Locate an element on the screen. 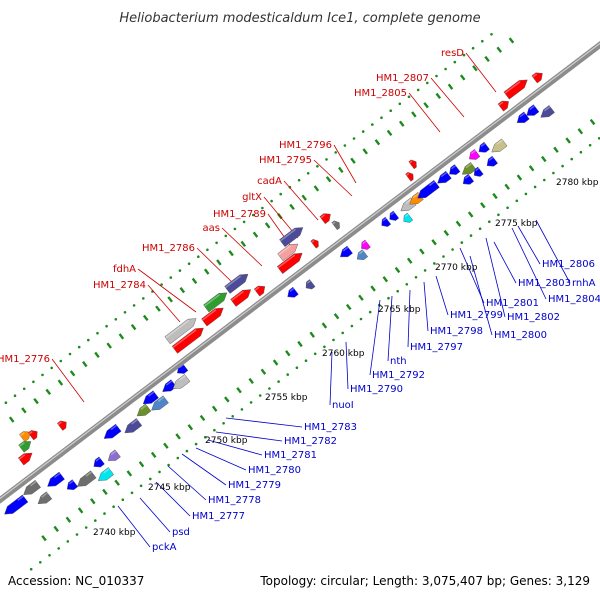 Image resolution: width=600 pixels, height=600 pixels. kbp-label: 2765 kbp is located at coordinates (399, 310).